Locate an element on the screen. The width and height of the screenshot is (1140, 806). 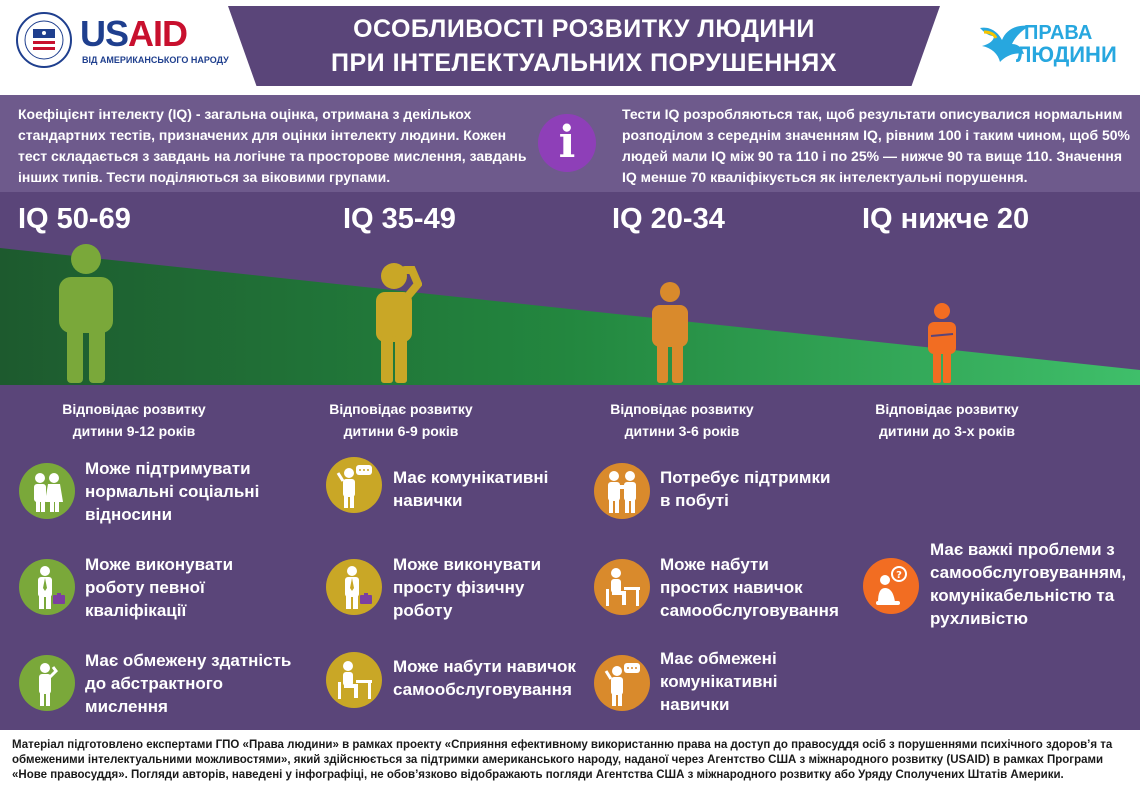
age-caption-2-line1: Відповідає розвитку is located at coordinates (401, 409).